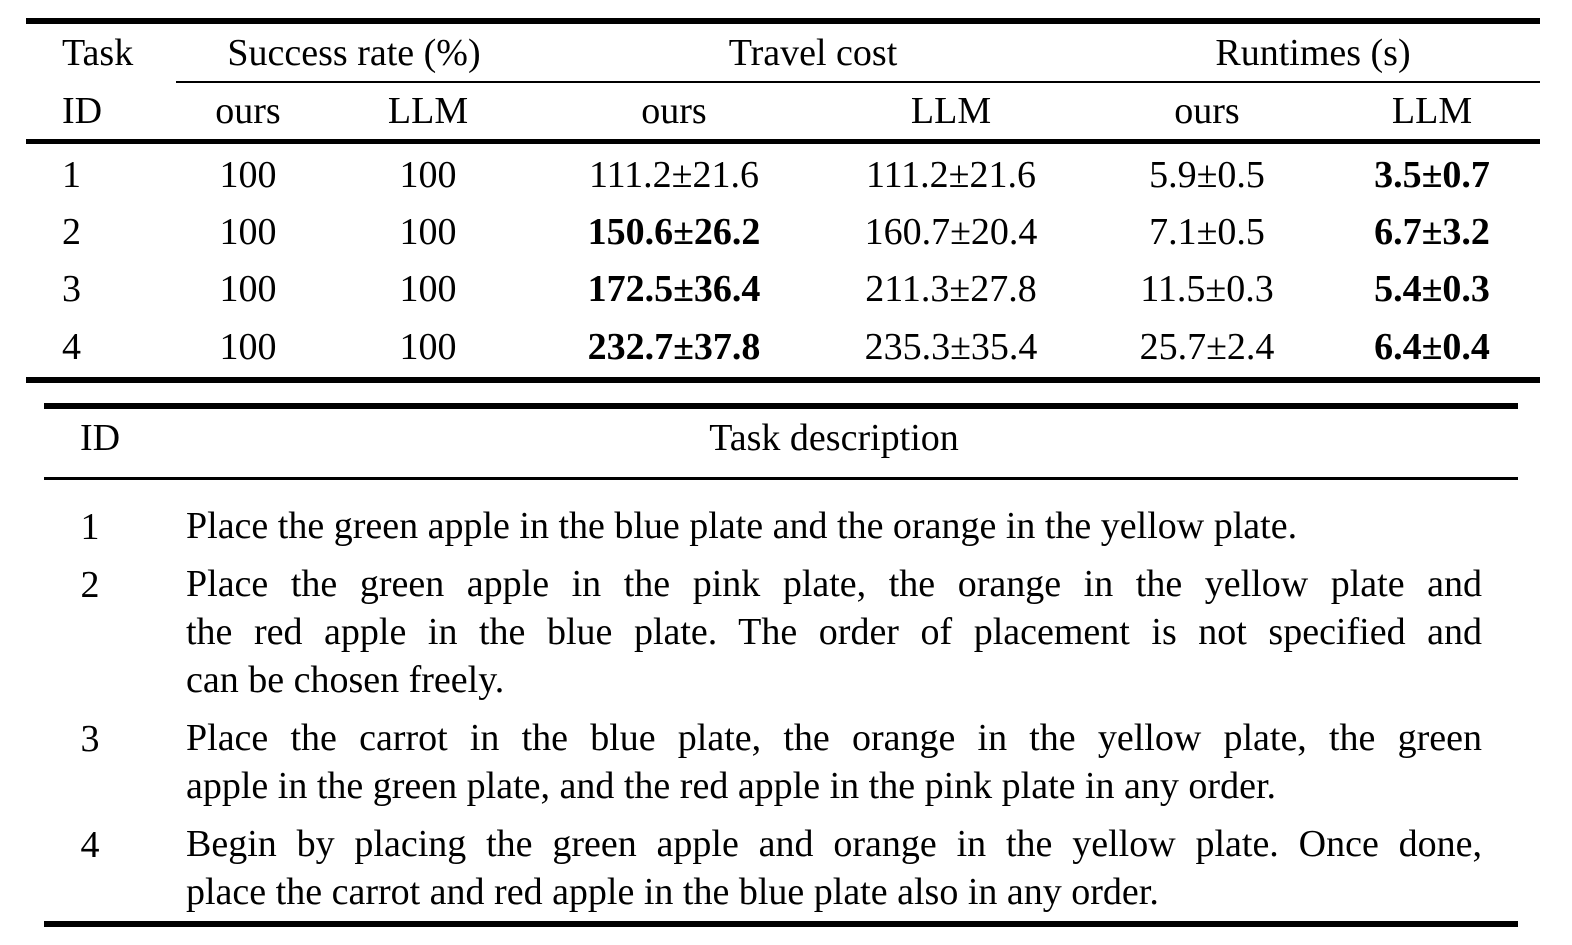  Describe the element at coordinates (71, 347) in the screenshot. I see `row4-id: 4` at that location.